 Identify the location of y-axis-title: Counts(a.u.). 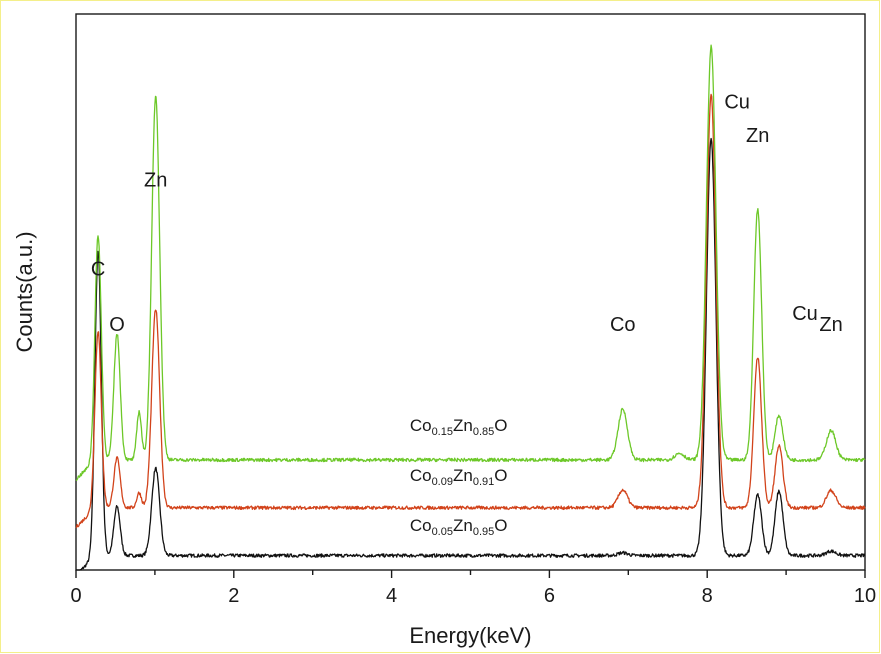
(24, 291).